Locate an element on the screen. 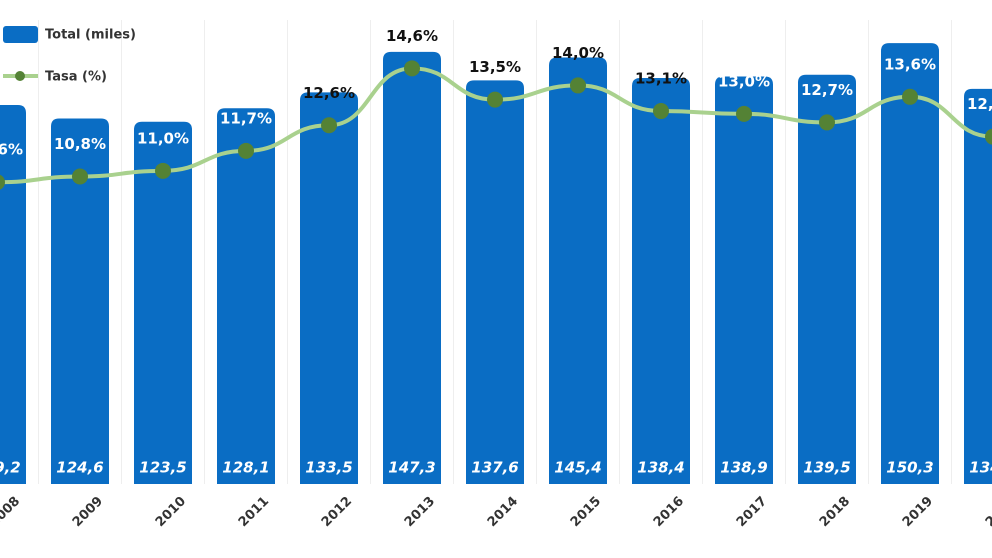  bar-value-label: 145,4 is located at coordinates (577, 468).